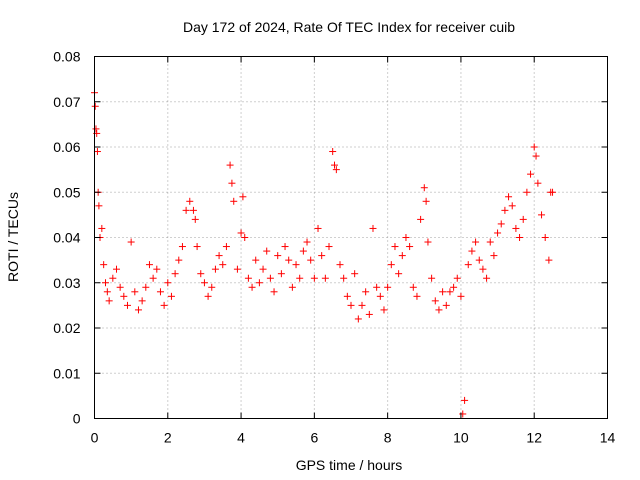 This screenshot has width=640, height=480. I want to click on y-tick-label: 0.04, so click(66, 238).